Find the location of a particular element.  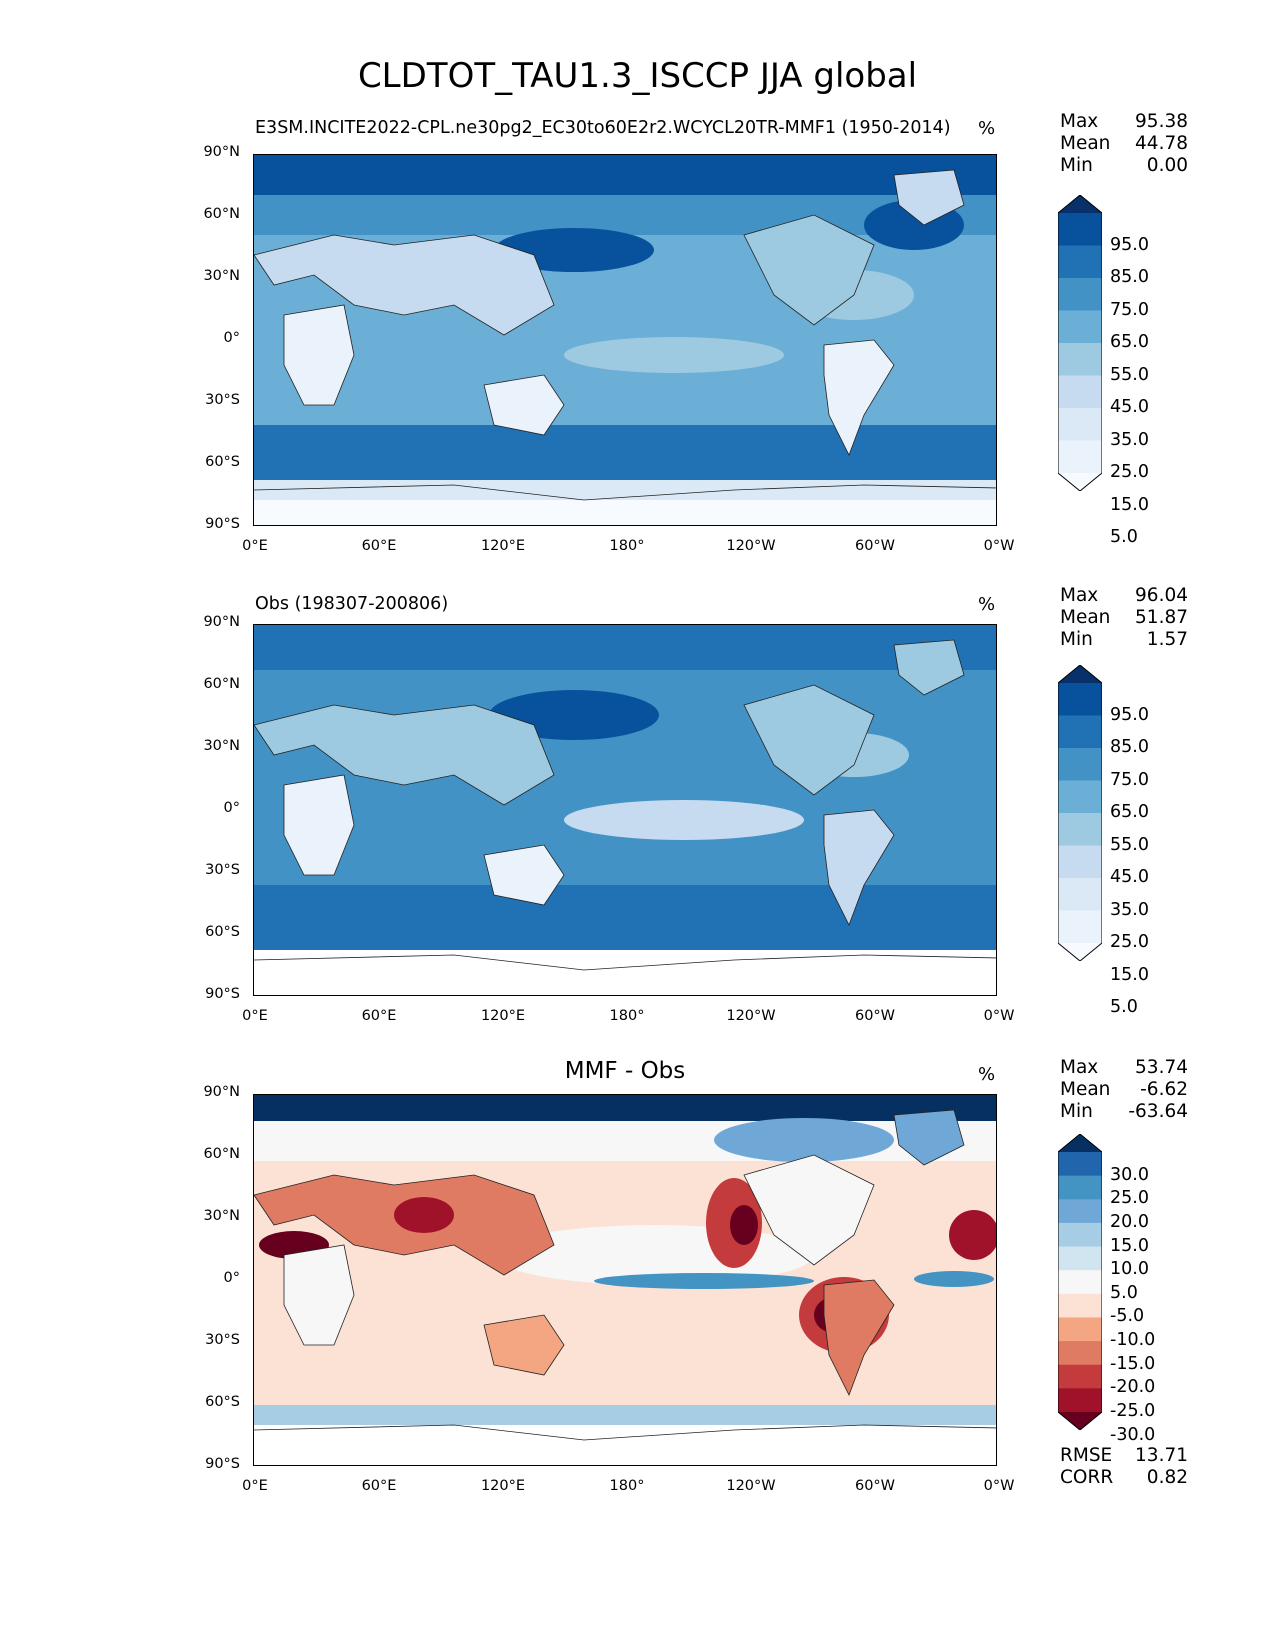

colorbar-tick-label: 55.0 is located at coordinates (1129, 374).